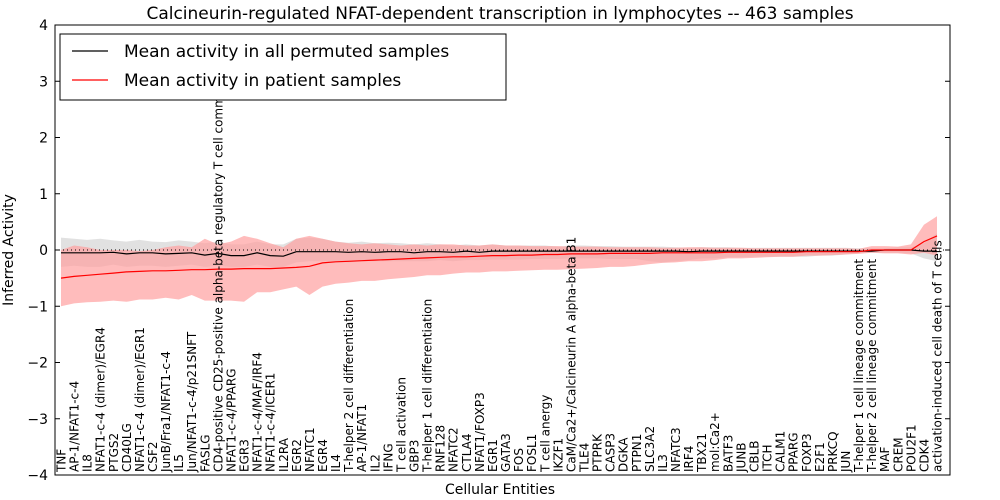 The height and width of the screenshot is (500, 1000). Describe the element at coordinates (911, 448) in the screenshot. I see `x-tick-label: POU2F1` at that location.